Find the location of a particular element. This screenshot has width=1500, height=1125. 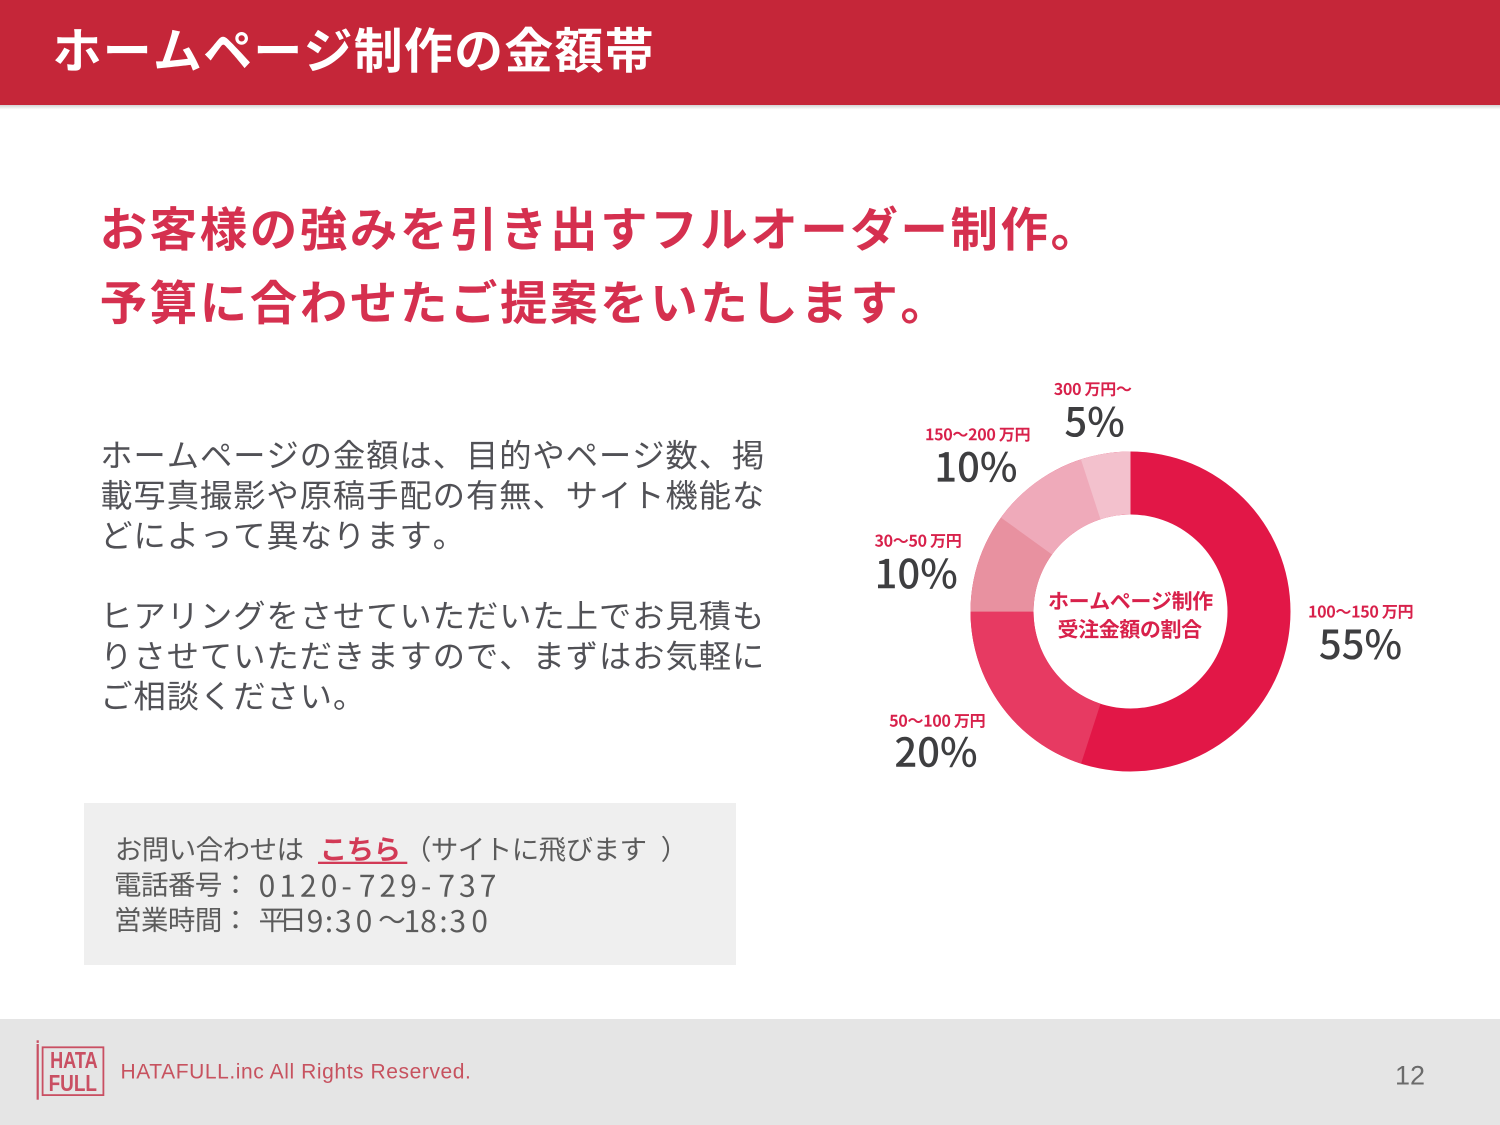

svg-text: 12 is located at coordinates (1410, 1076).